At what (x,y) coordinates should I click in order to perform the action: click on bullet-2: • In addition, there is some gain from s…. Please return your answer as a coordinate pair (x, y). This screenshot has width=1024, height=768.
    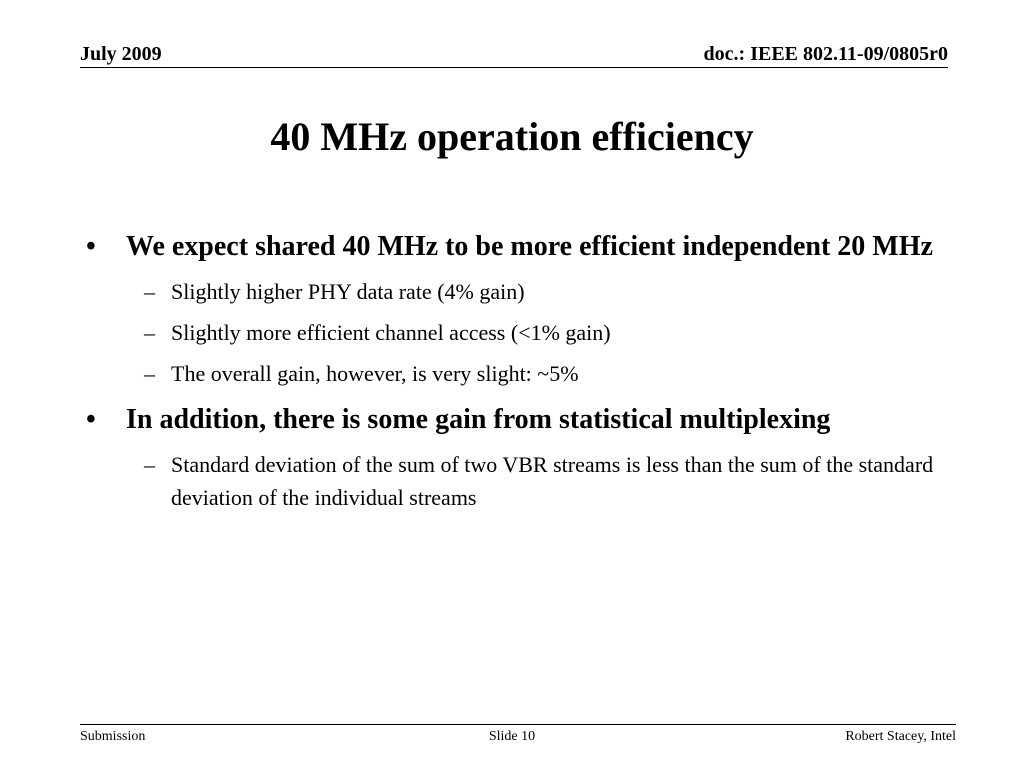
    Looking at the image, I should click on (526, 420).